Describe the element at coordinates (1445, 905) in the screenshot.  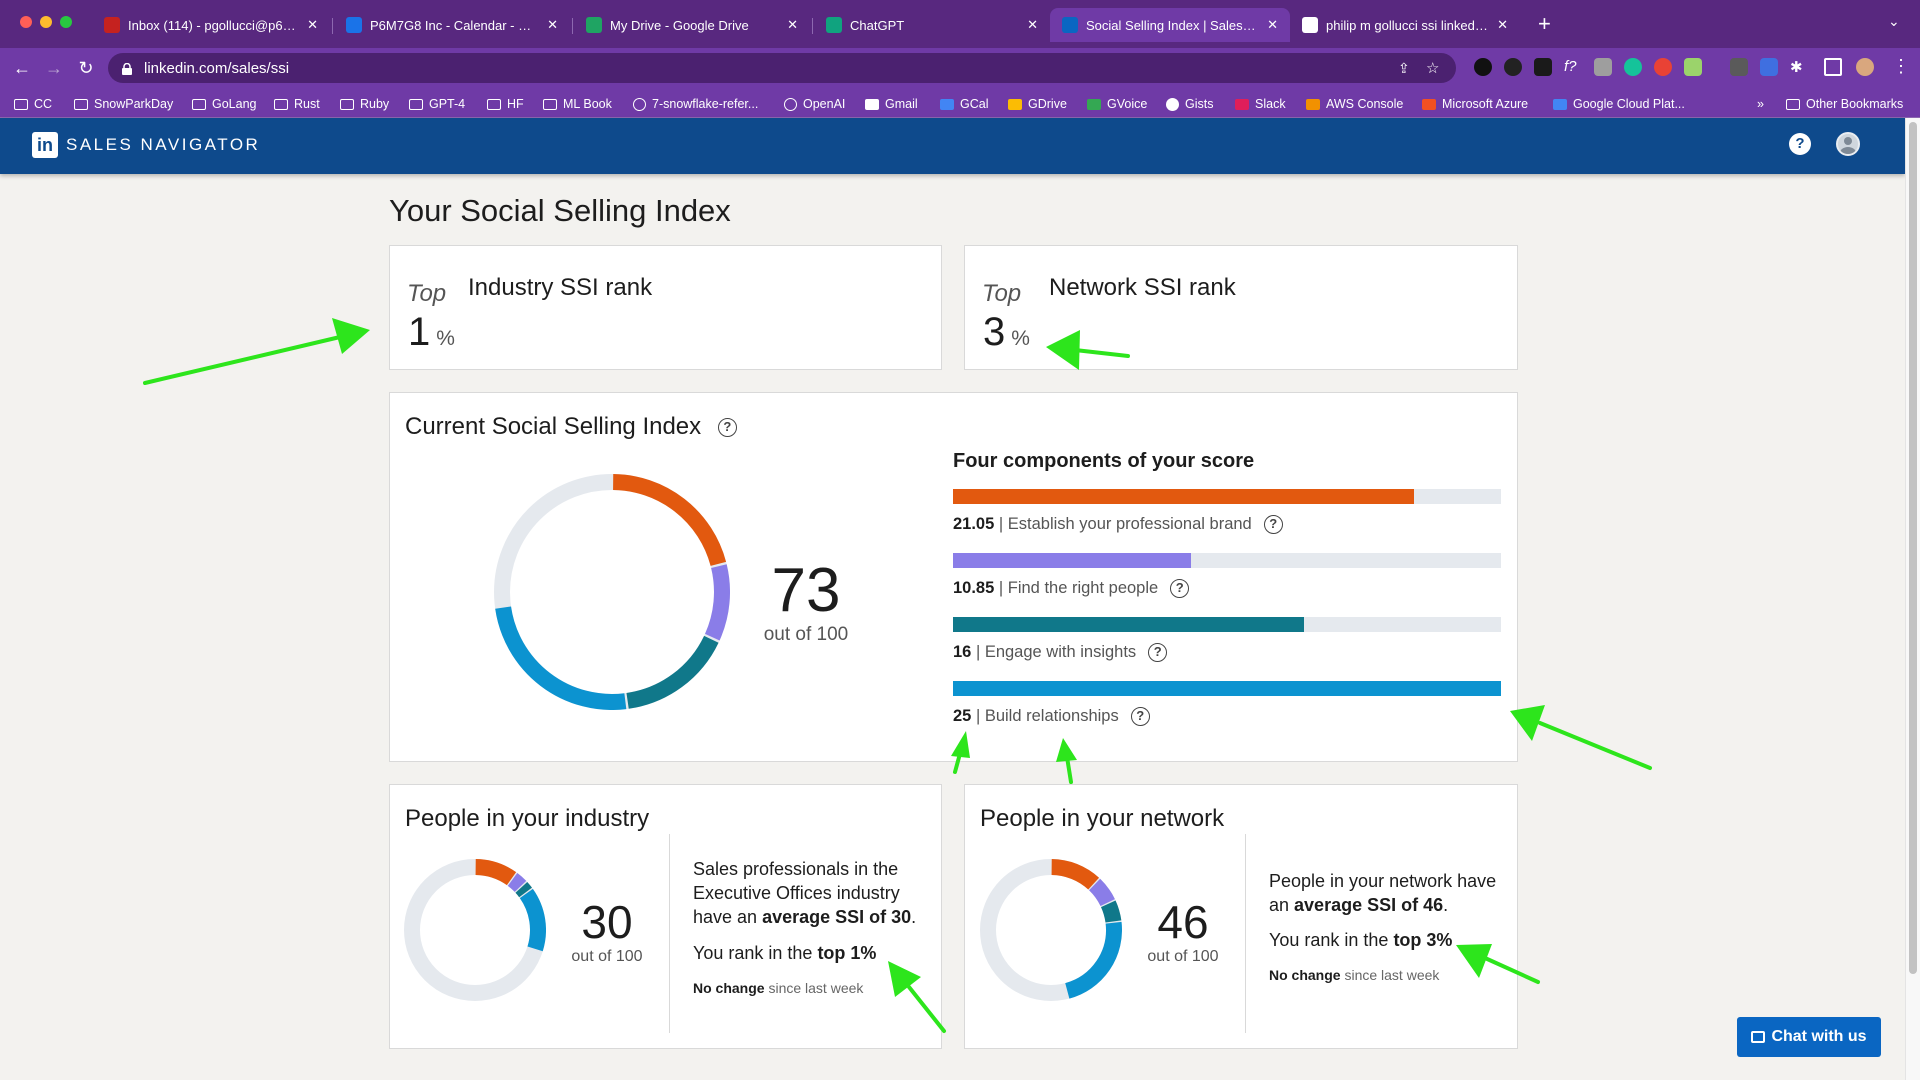
I see `desc-text: .` at that location.